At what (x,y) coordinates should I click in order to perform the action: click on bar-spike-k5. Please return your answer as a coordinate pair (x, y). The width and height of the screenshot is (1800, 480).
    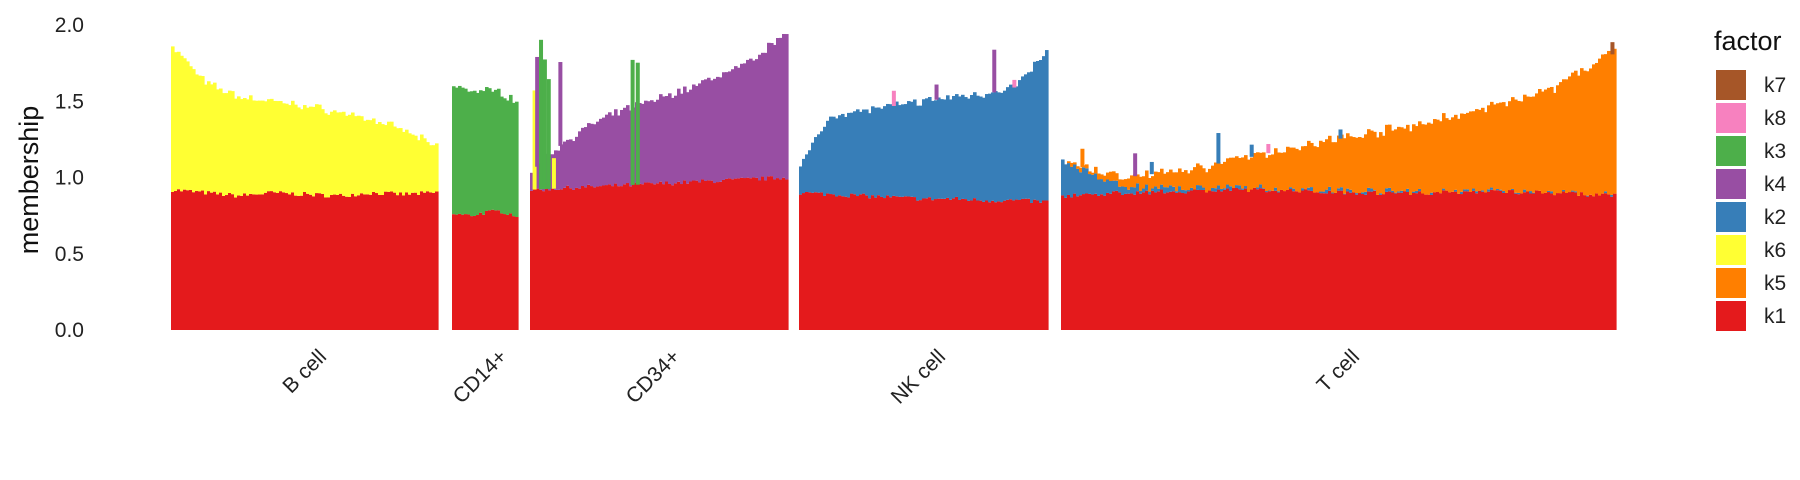
    Looking at the image, I should click on (1082, 158).